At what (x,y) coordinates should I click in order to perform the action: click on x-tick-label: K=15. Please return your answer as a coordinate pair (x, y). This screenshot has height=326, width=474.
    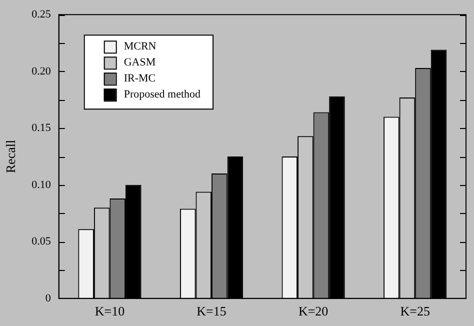
    Looking at the image, I should click on (211, 311).